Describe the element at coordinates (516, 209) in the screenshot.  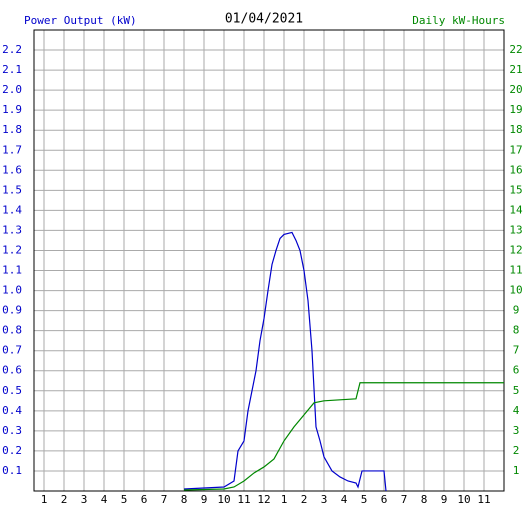
I see `y2-tick-label: 14` at that location.